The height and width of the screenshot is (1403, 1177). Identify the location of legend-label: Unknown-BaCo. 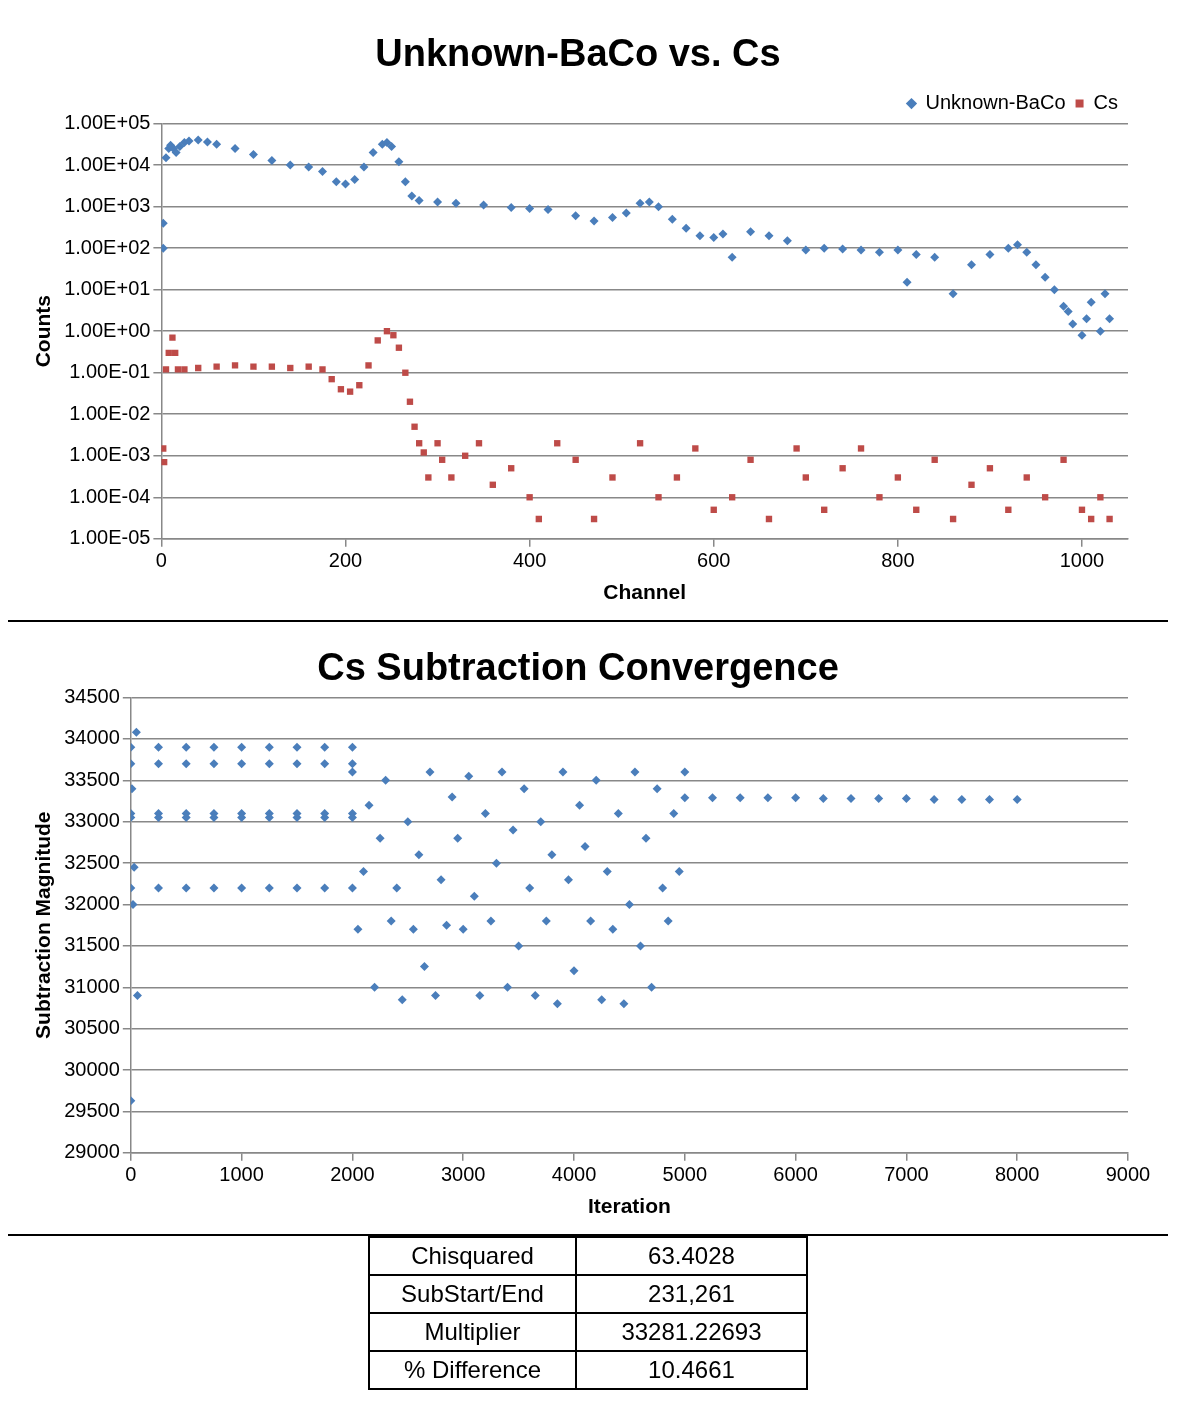
(995, 102).